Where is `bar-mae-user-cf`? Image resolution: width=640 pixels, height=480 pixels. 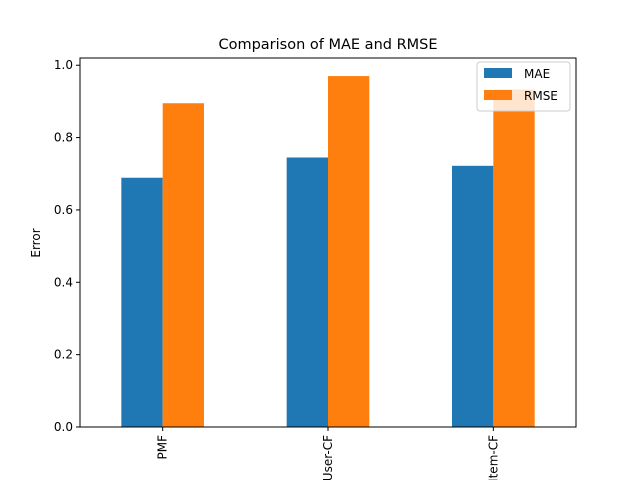
bar-mae-user-cf is located at coordinates (307, 292).